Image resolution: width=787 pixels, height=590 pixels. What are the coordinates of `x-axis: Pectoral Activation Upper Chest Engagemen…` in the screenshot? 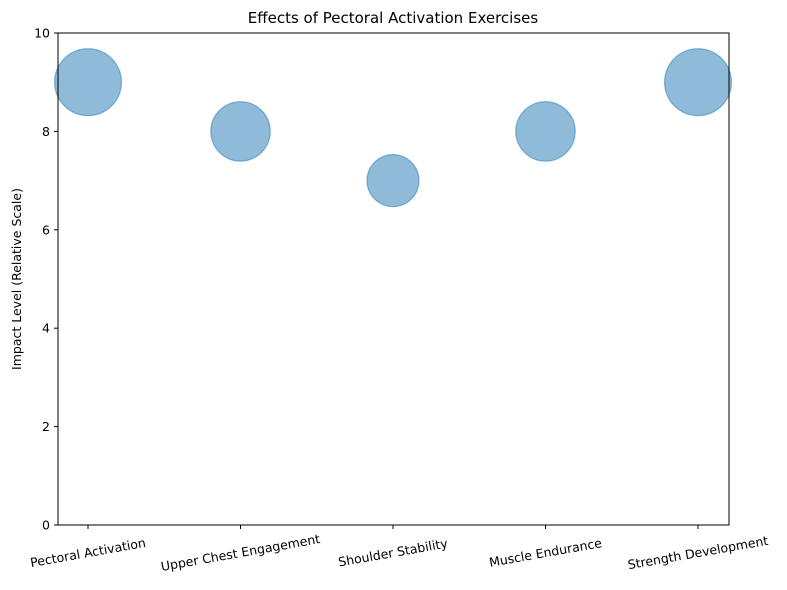 It's located at (399, 549).